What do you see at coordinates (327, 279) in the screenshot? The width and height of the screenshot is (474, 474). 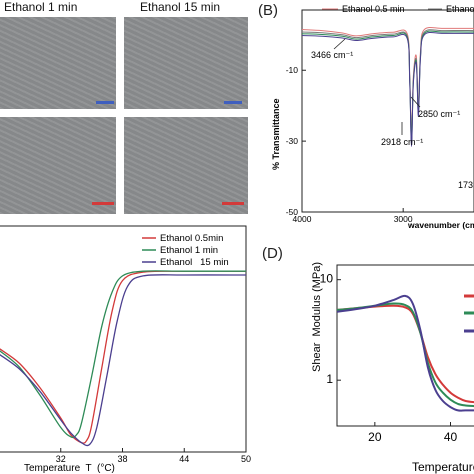 I see `modulus-y-tick-label-1: 10` at bounding box center [327, 279].